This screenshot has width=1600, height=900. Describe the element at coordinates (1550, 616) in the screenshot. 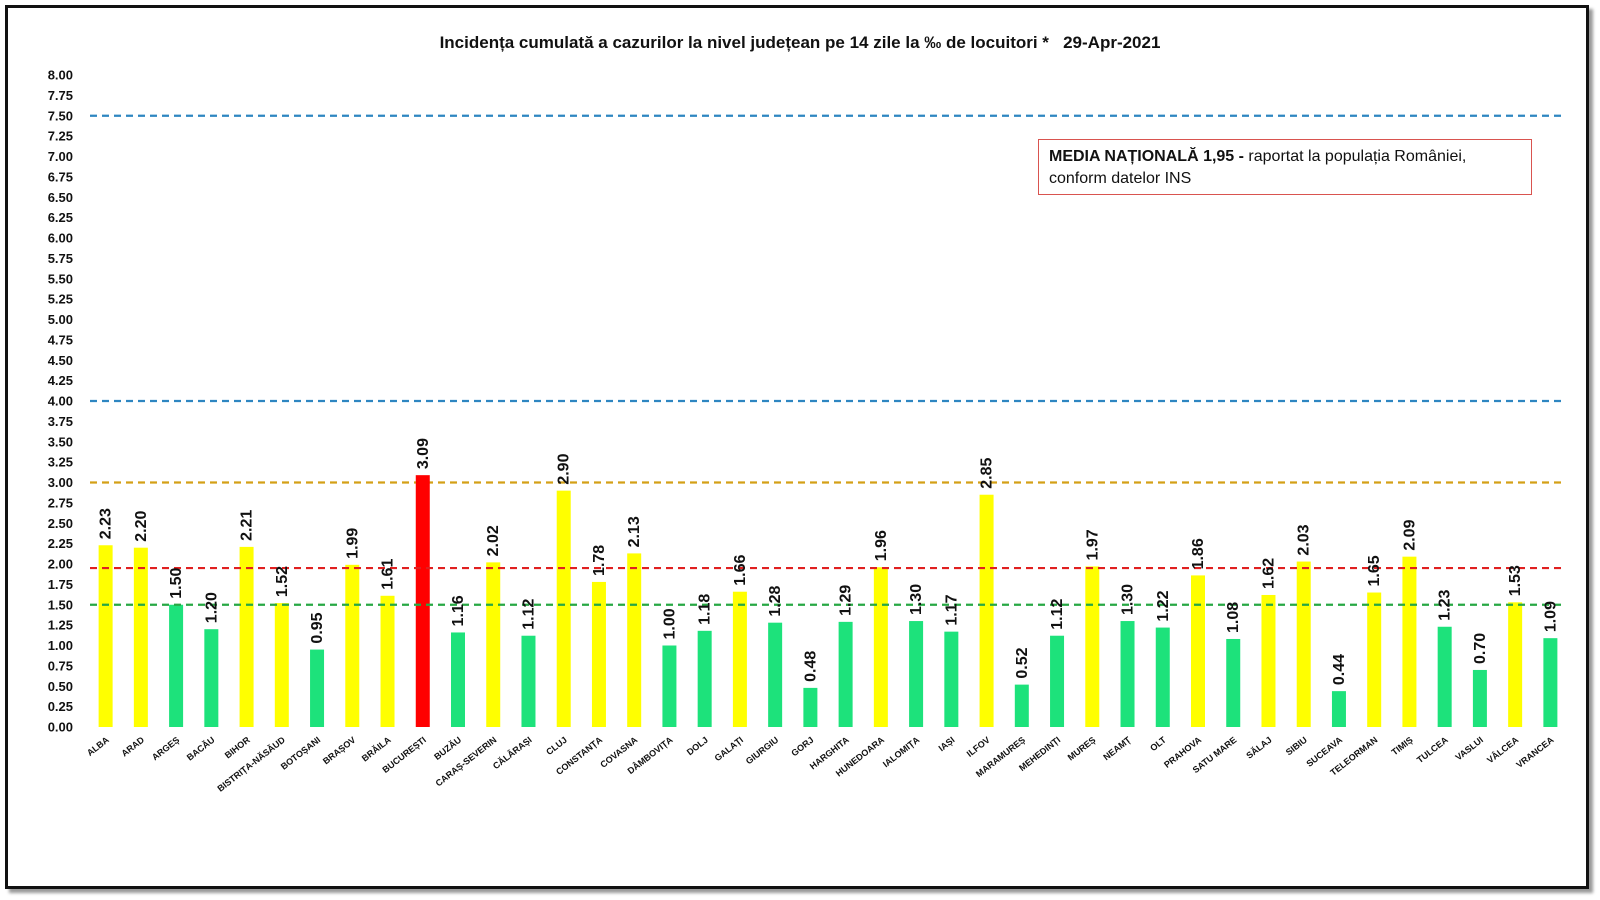

I see `data-label: 1.09` at that location.